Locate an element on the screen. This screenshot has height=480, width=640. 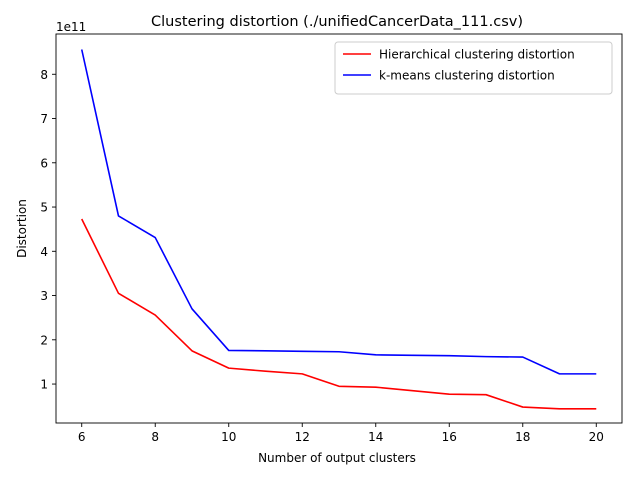
y-tick-label-4: 5 is located at coordinates (44, 208).